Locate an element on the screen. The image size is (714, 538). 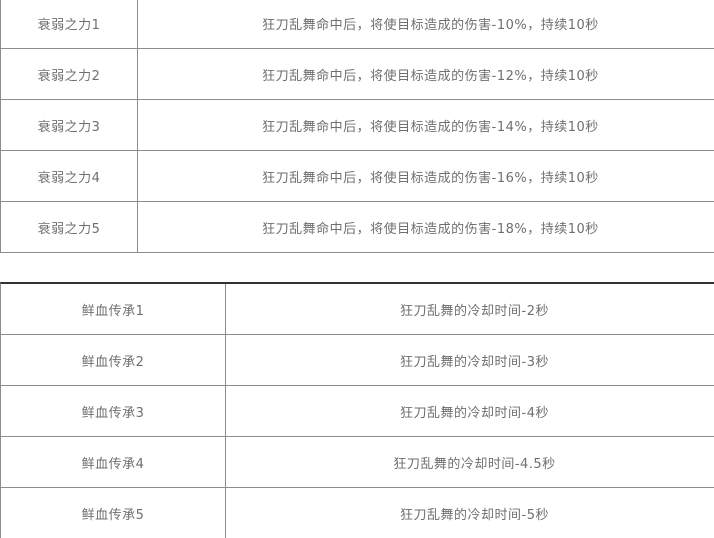
table-row: 鲜血传承4 狂刀乱舞的冷却时间-4.5秒 is located at coordinates (357, 462).